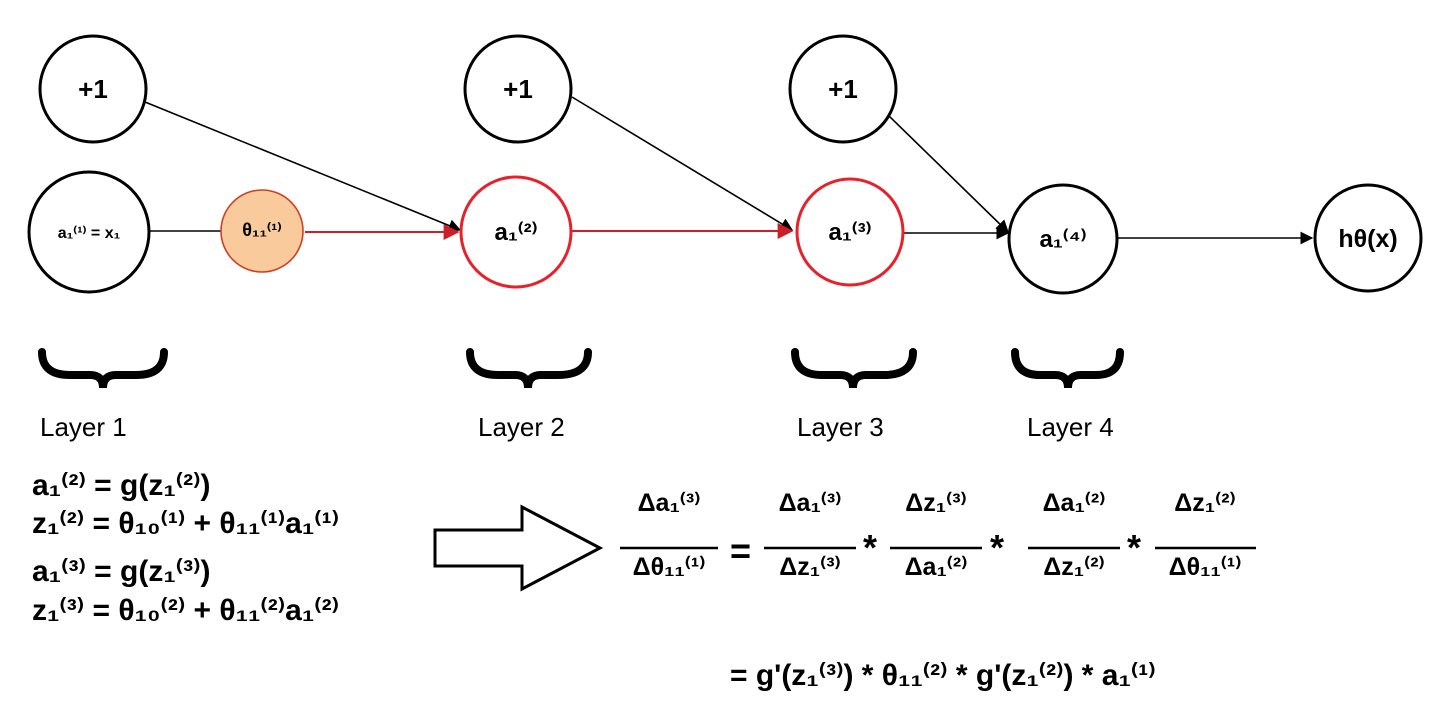 The height and width of the screenshot is (706, 1434). I want to click on equals-sign: =, so click(741, 550).